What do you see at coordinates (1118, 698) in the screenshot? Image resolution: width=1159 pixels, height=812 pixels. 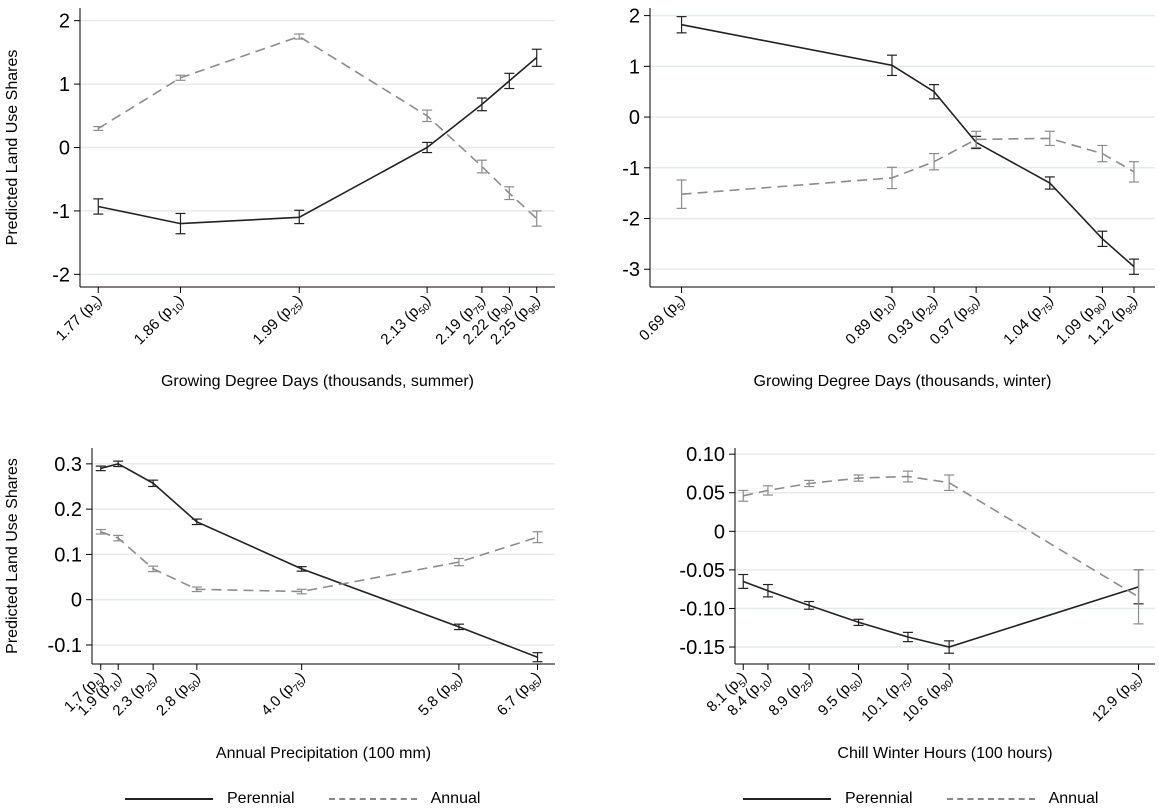 I see `x-tick-label: 12.9 (p95)` at bounding box center [1118, 698].